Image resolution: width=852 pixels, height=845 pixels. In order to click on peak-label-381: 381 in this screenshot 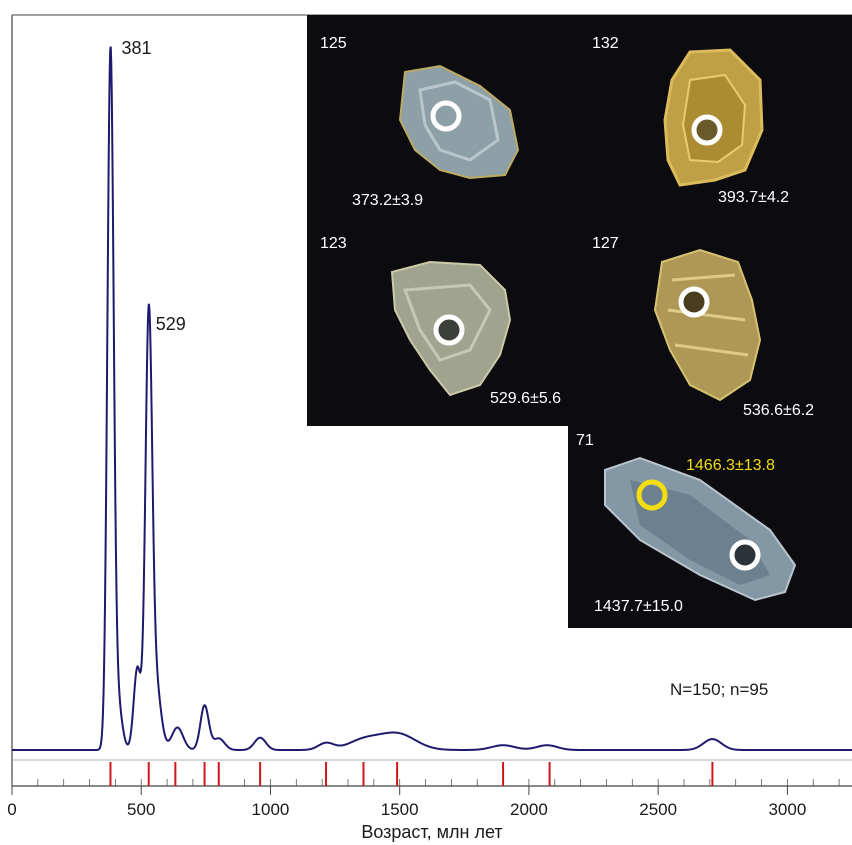, I will do `click(136, 48)`.